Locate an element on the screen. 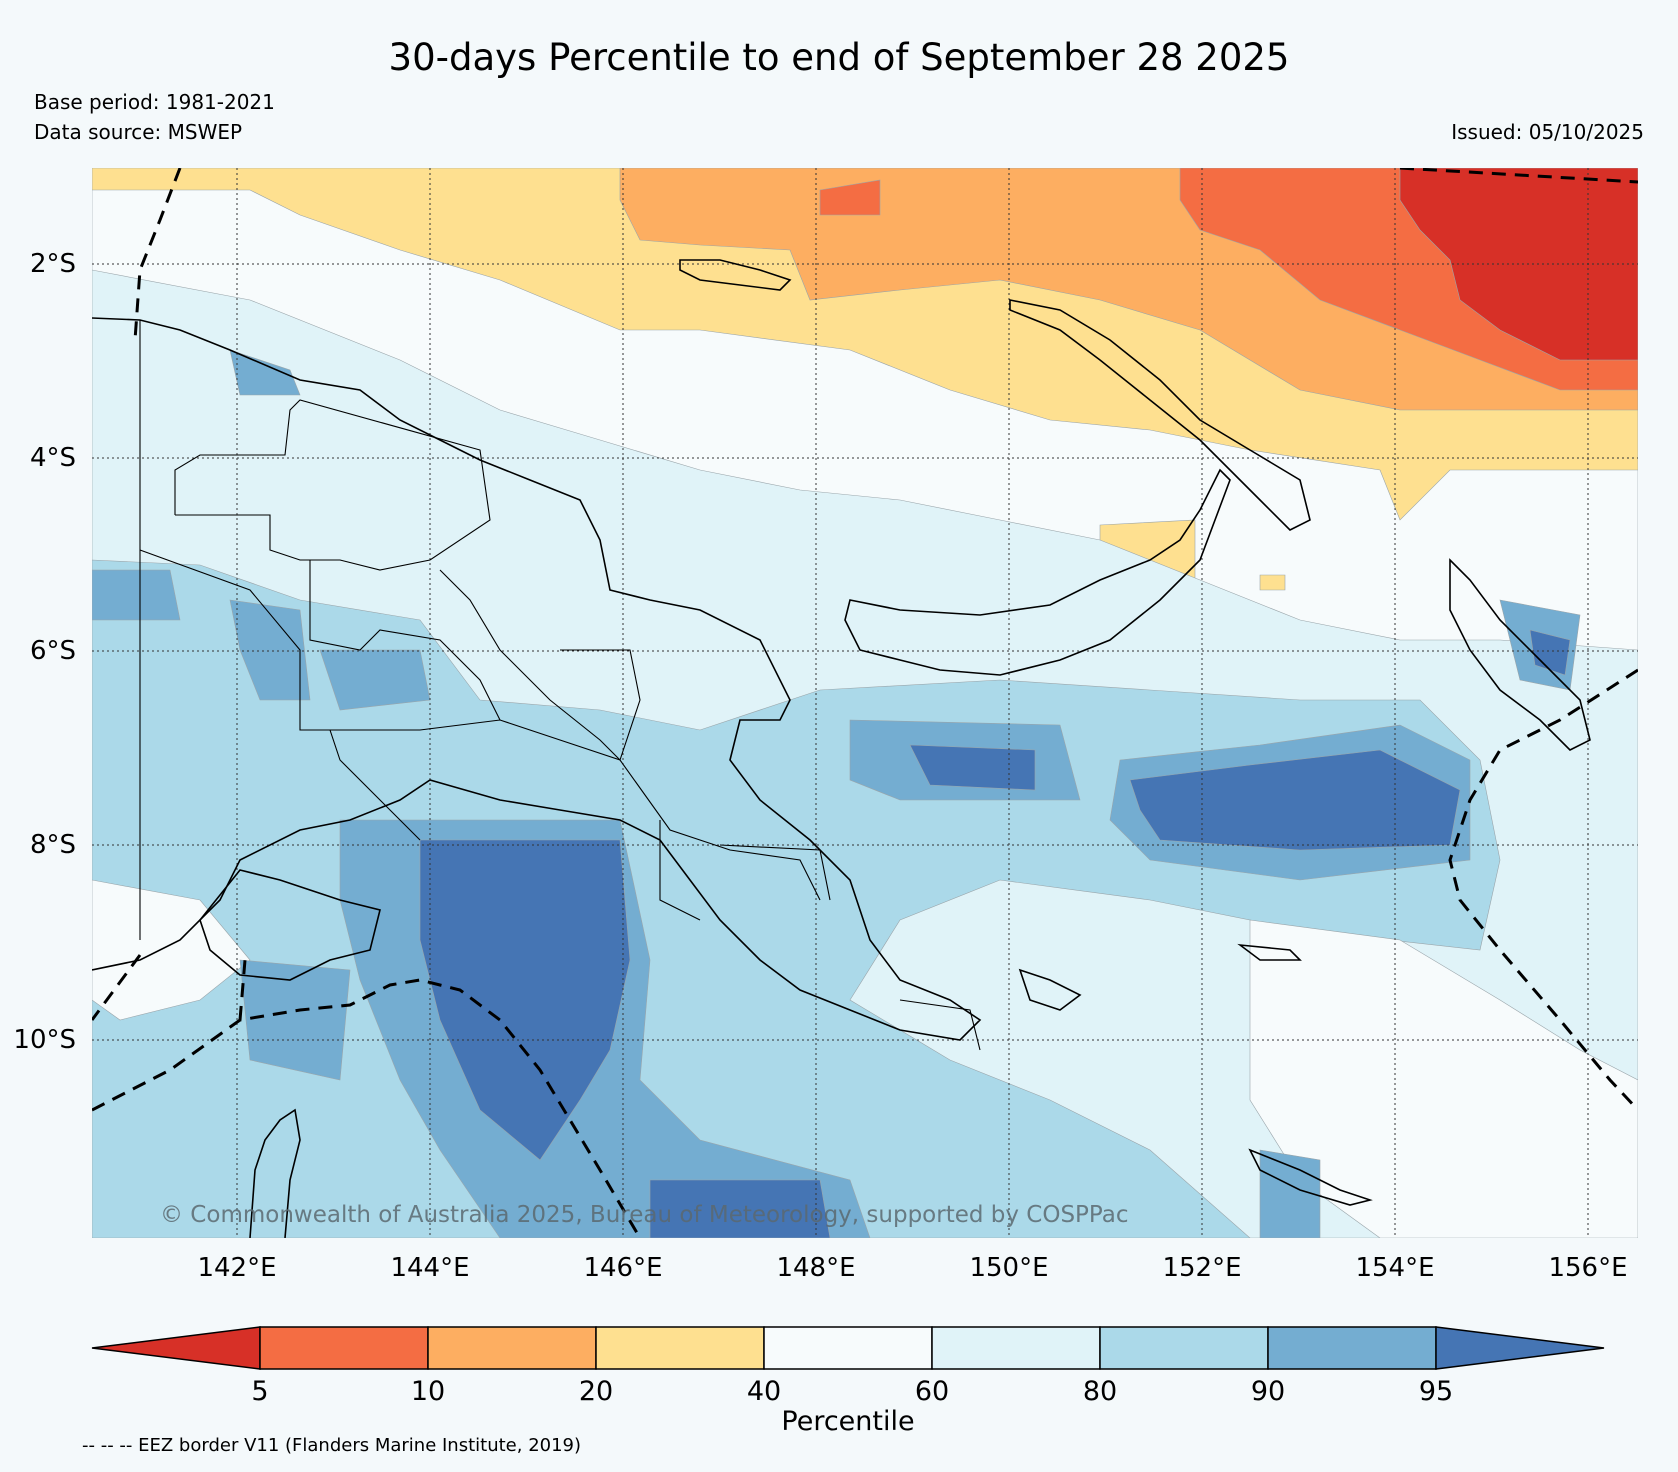  lat-label: 6°S is located at coordinates (53, 651).